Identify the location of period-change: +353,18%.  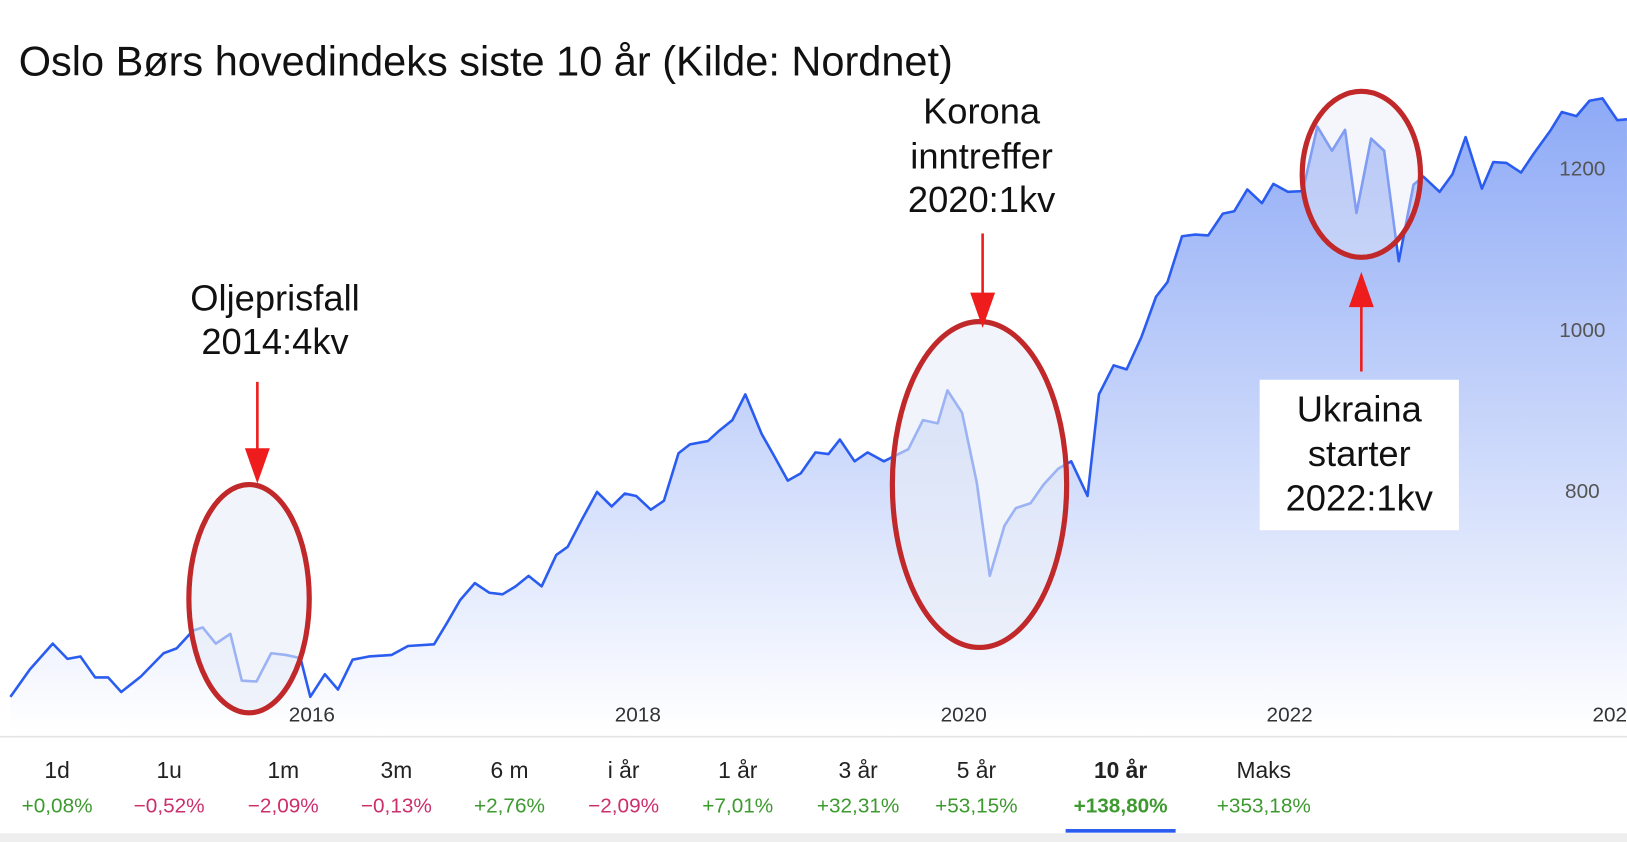
(1264, 806).